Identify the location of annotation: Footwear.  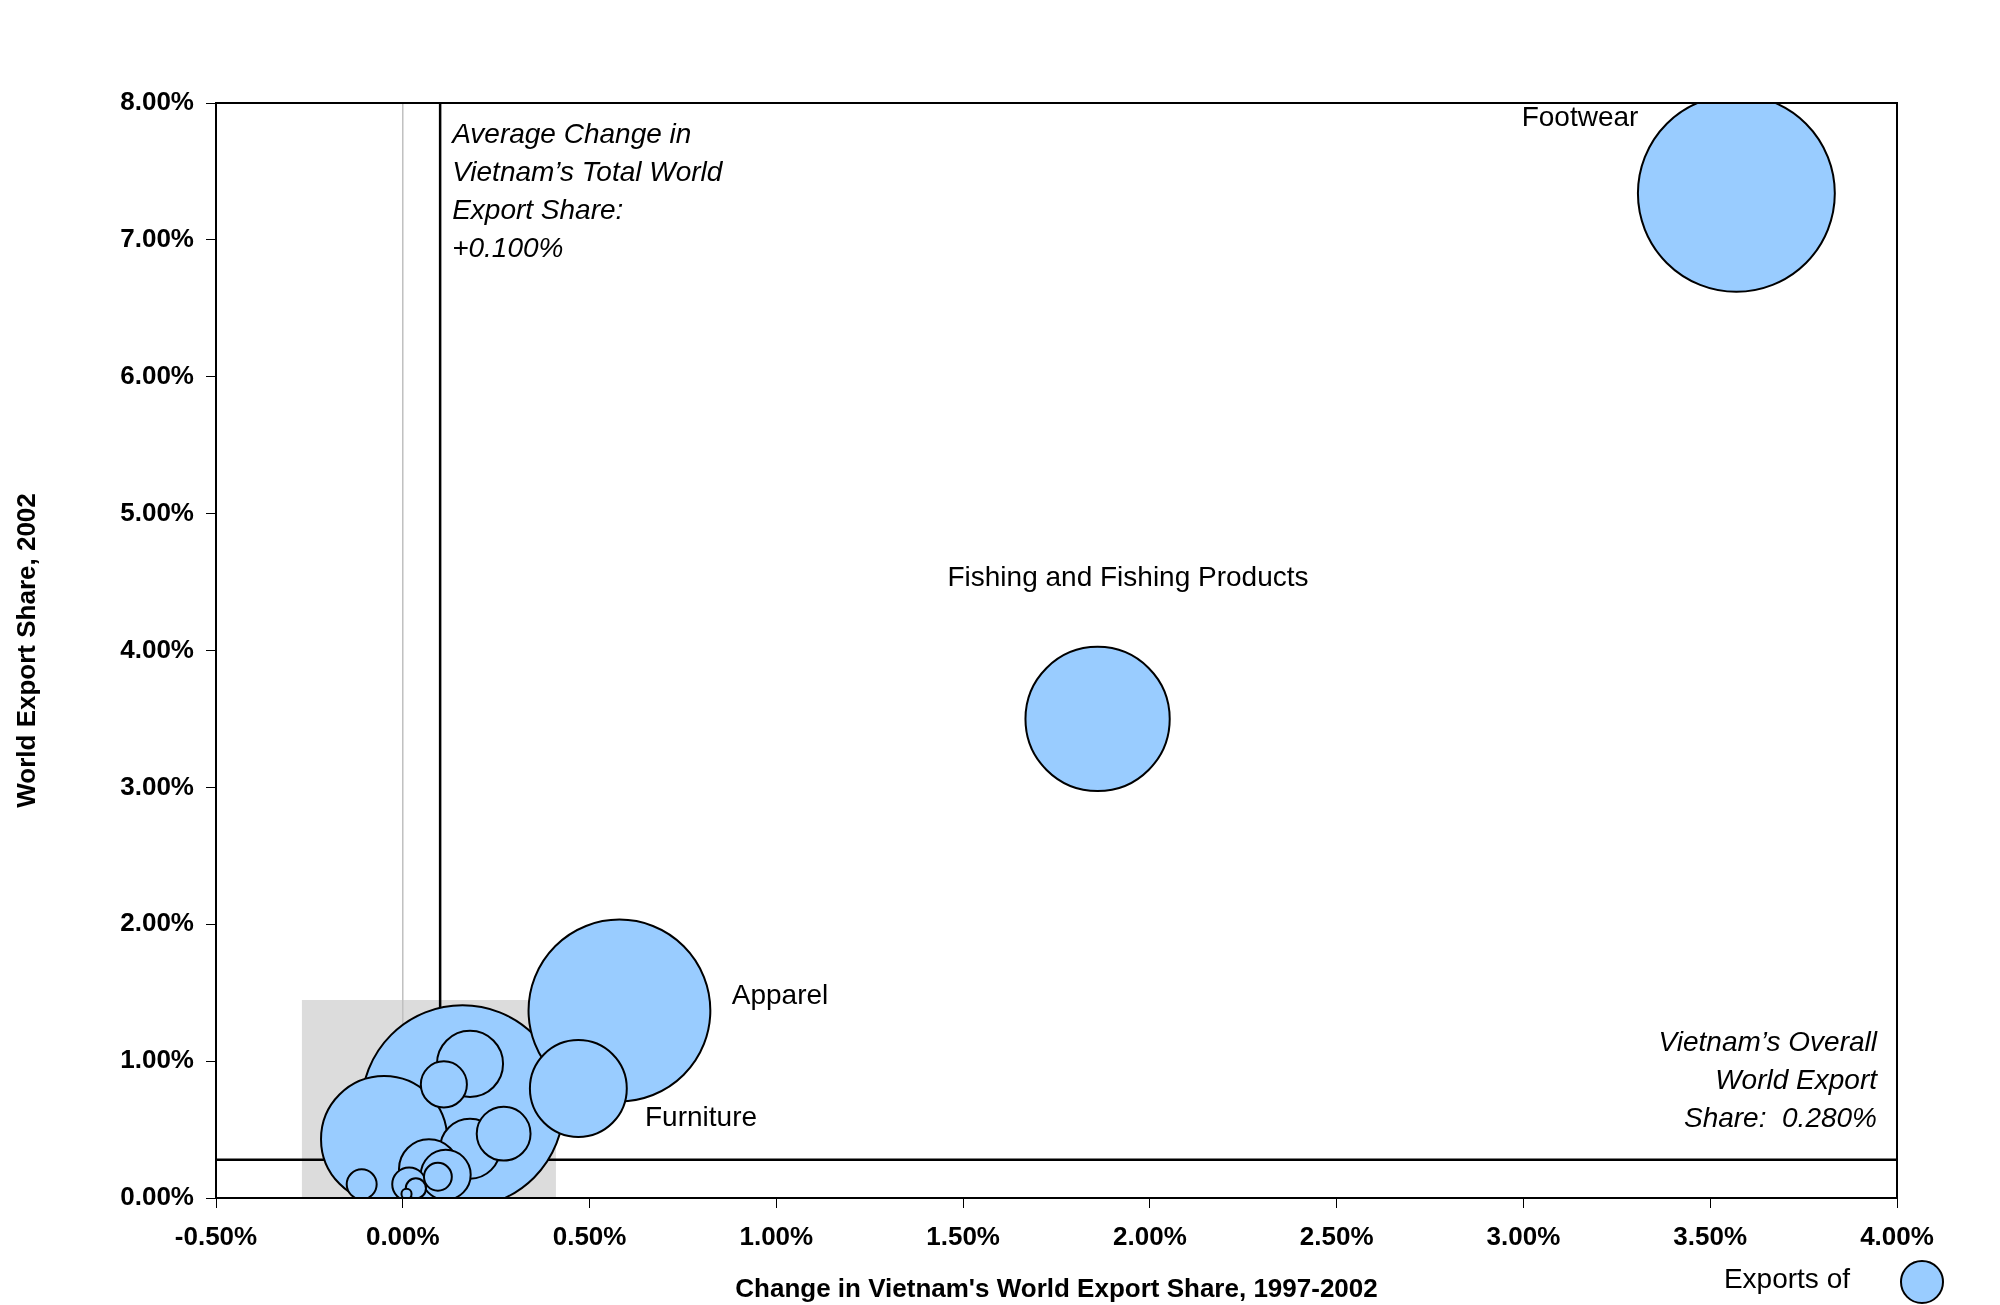
(1580, 116).